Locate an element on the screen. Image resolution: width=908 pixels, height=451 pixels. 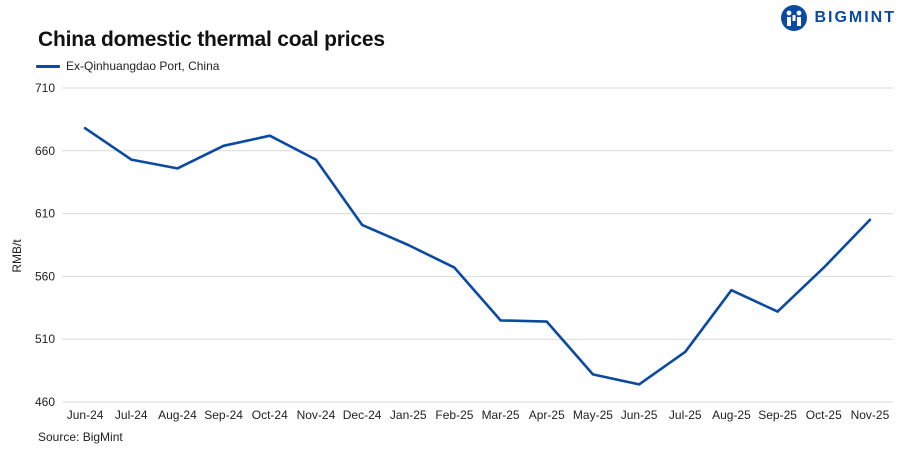
legend: Ex-Qinhuangdao Port, China is located at coordinates (127, 66).